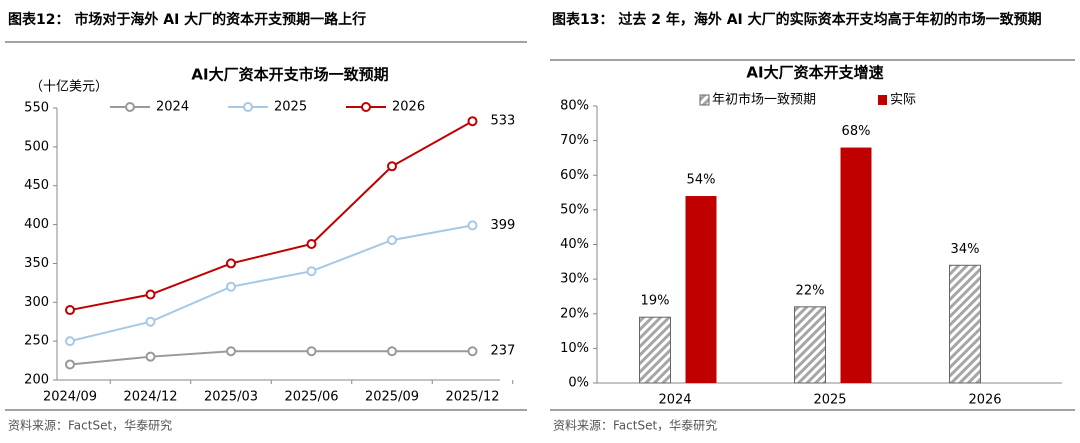 Image resolution: width=1080 pixels, height=443 pixels. I want to click on data-label: 68%, so click(856, 131).